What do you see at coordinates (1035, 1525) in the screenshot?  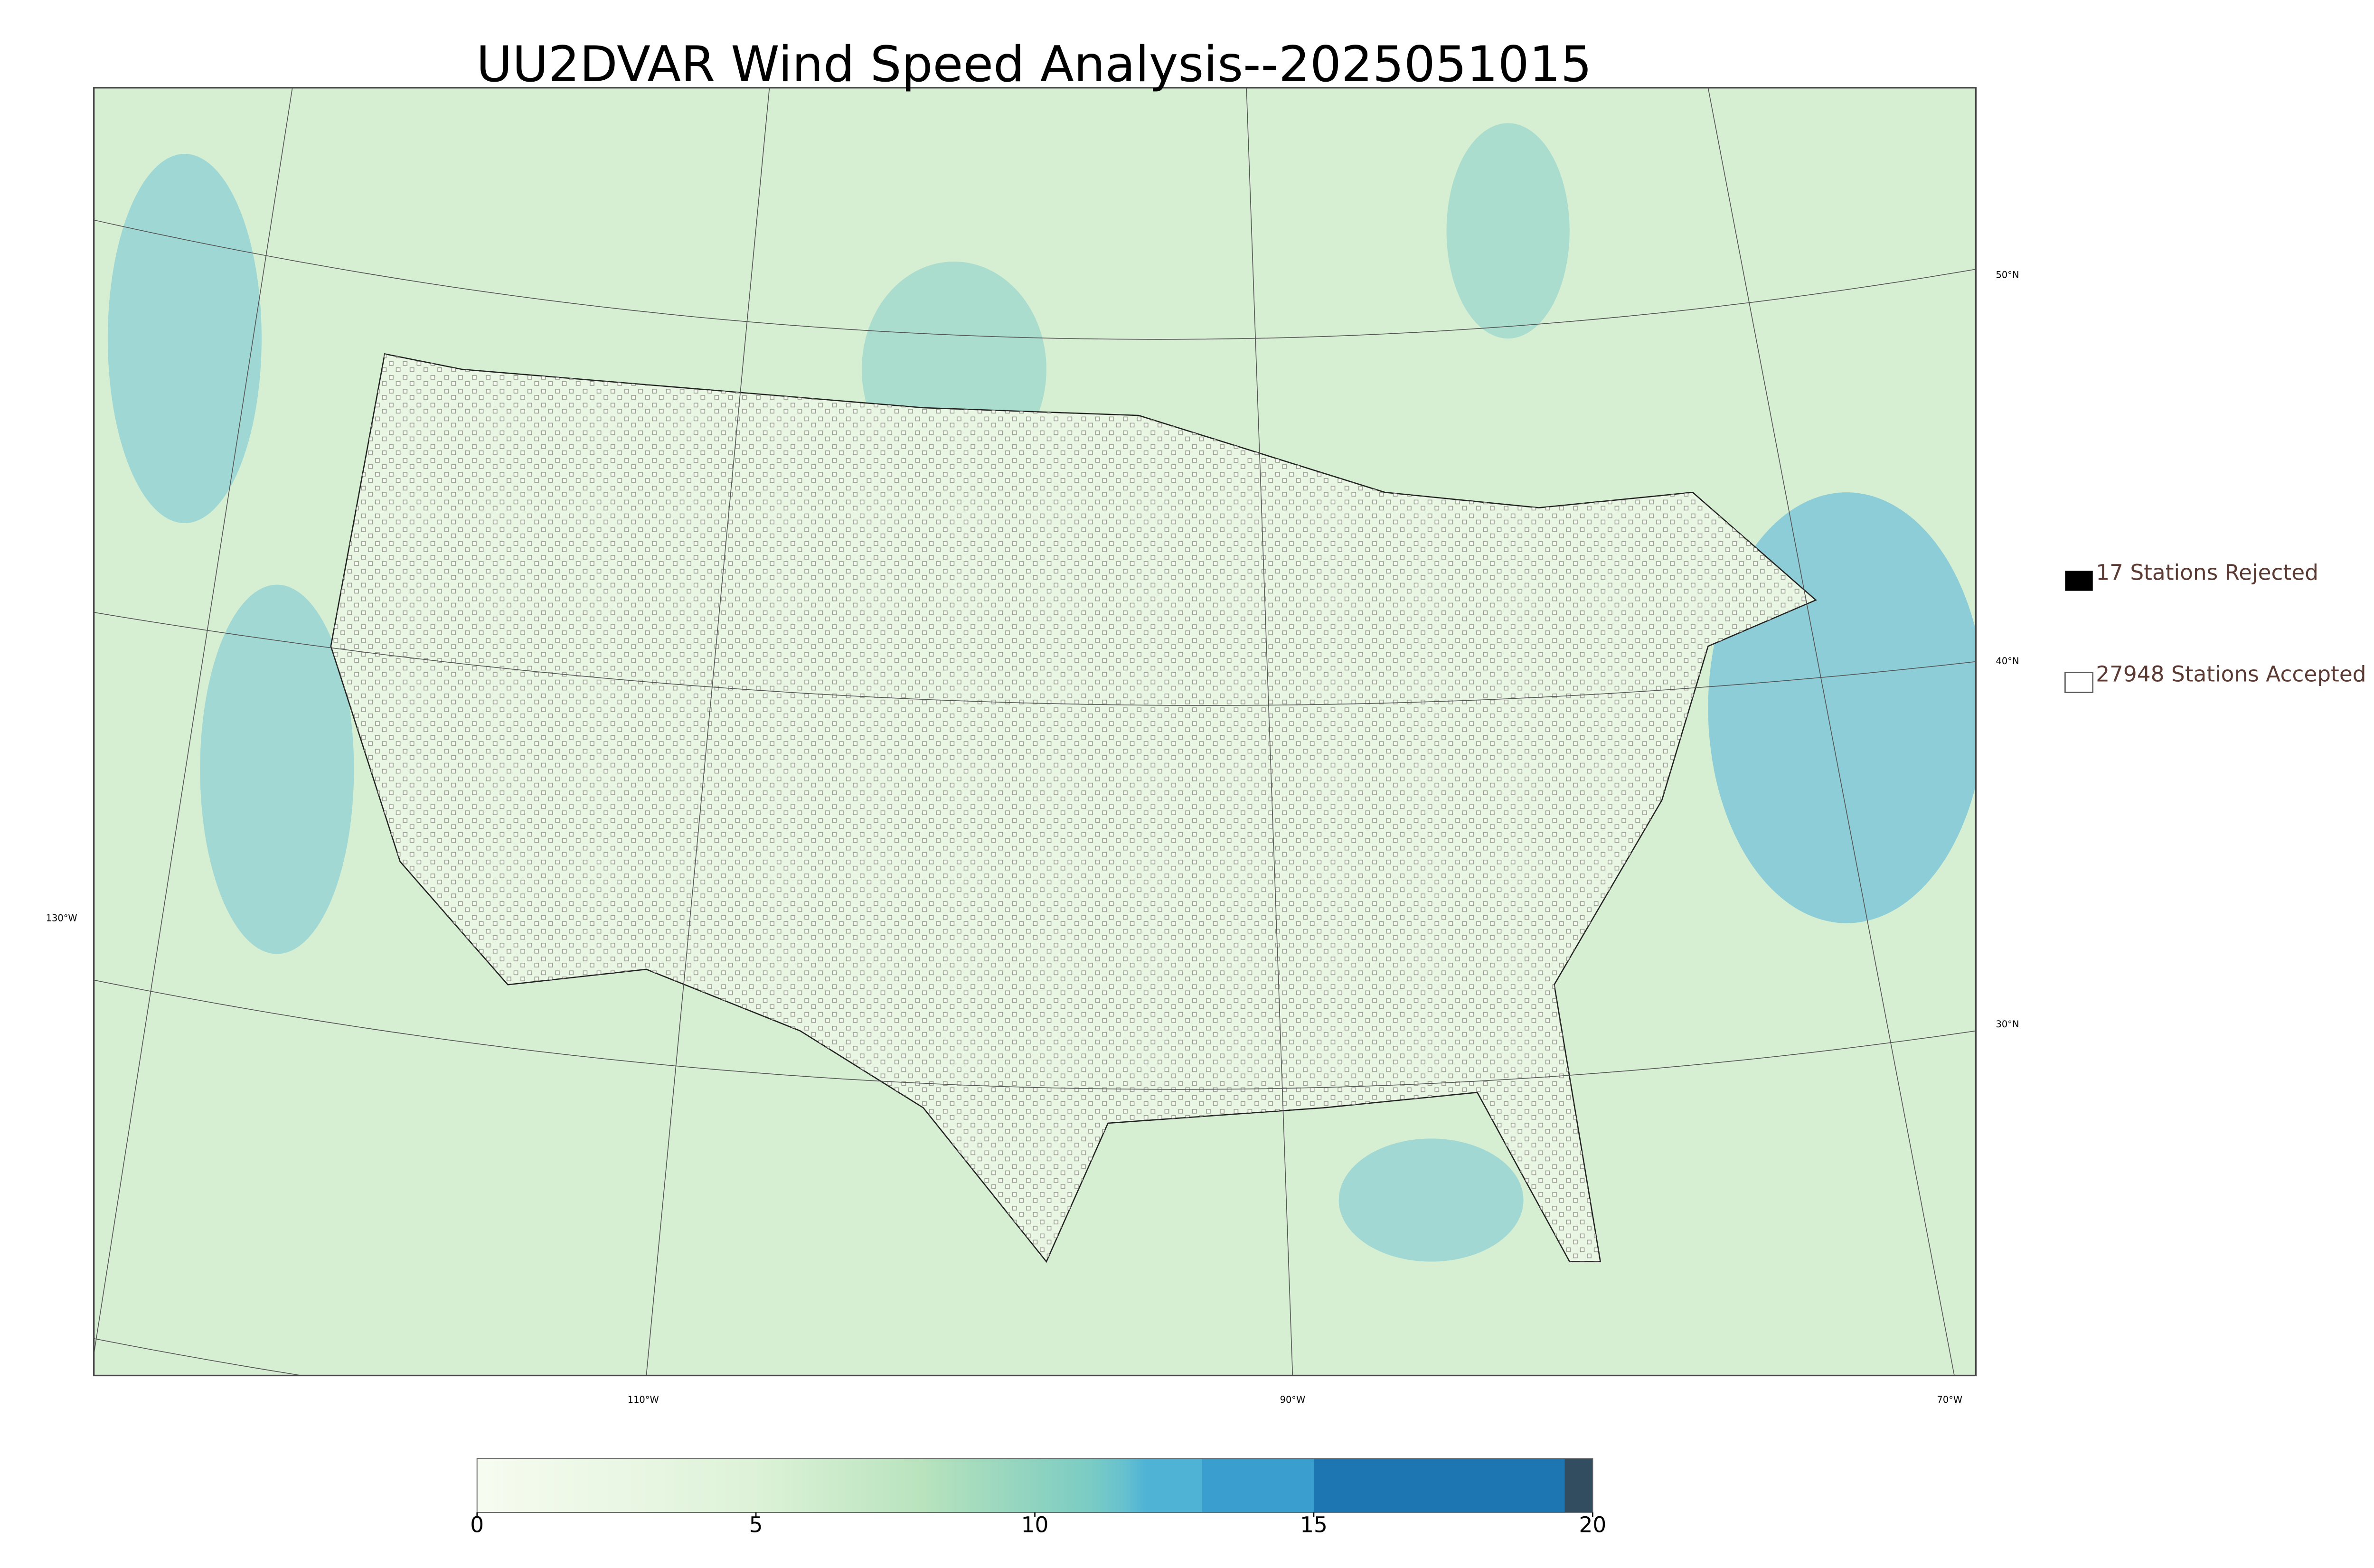 I see `tick-label: 10` at bounding box center [1035, 1525].